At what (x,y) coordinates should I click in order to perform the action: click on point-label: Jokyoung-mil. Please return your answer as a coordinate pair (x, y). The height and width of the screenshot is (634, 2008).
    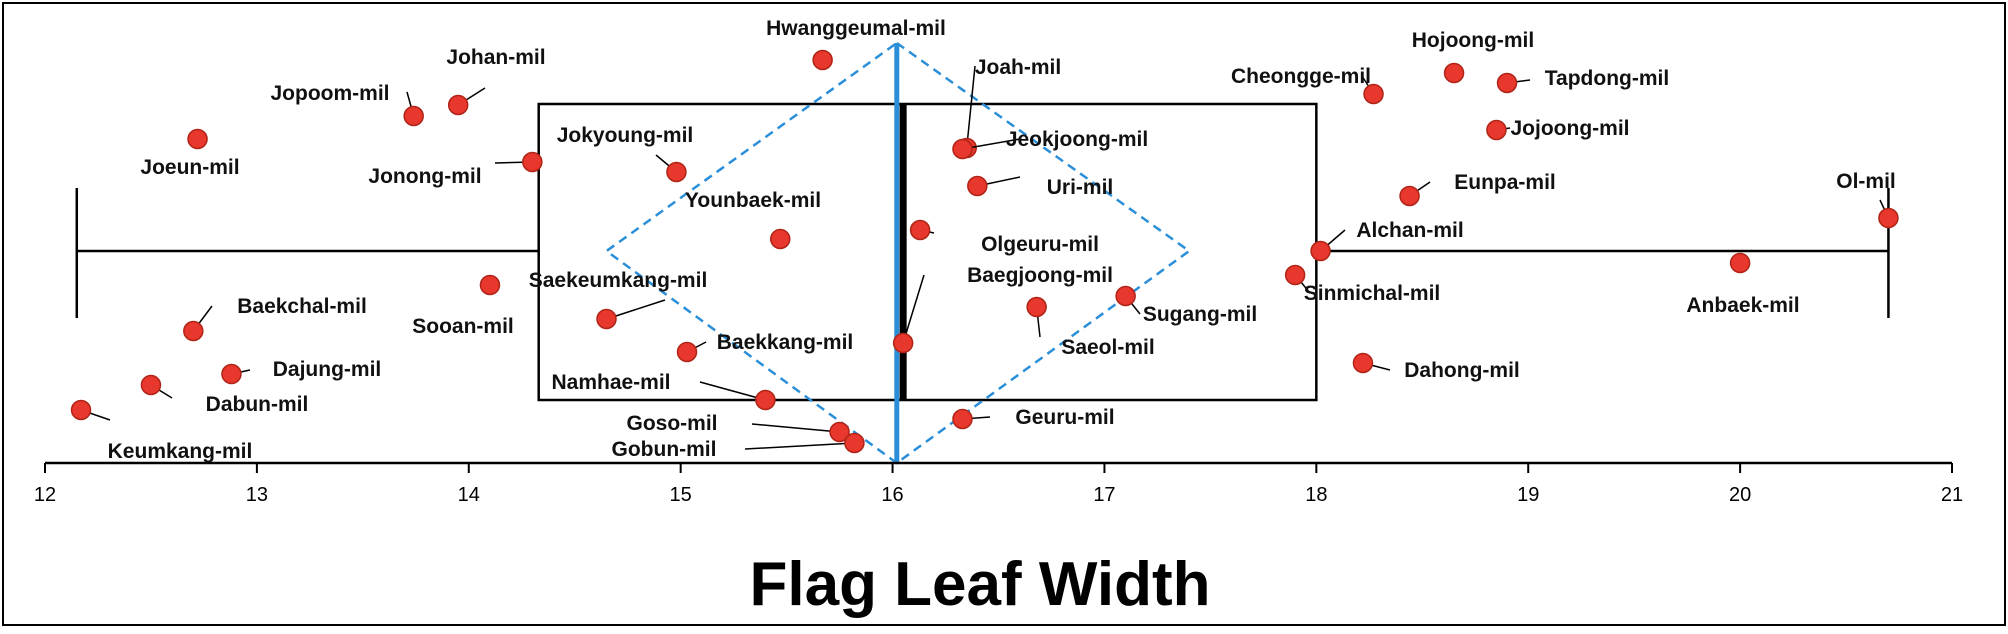
    Looking at the image, I should click on (625, 135).